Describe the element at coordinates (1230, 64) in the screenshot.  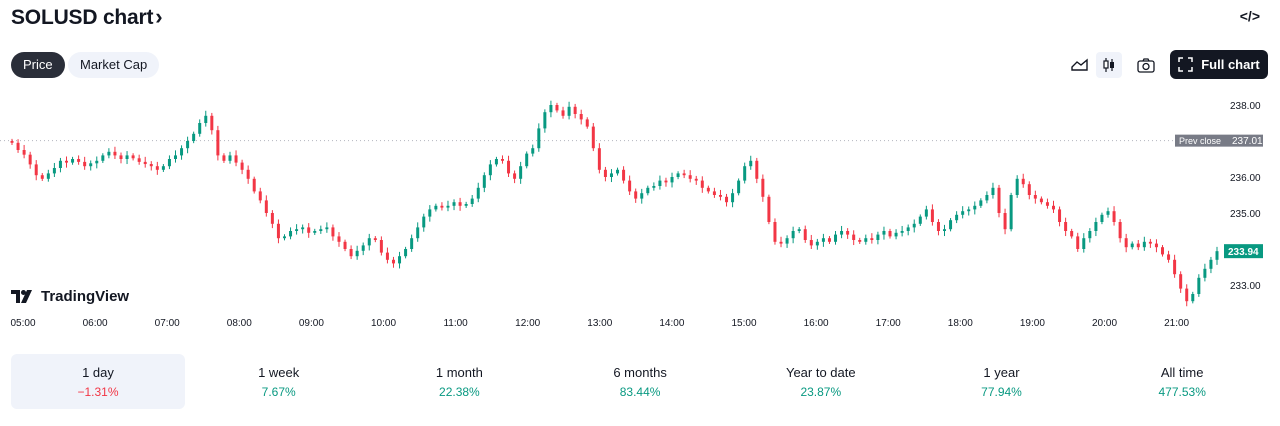
I see `full-chart-label: Full chart` at that location.